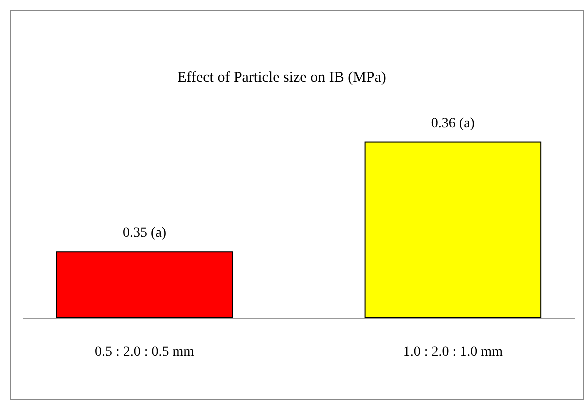 The image size is (584, 400). I want to click on data-label: 0.35 (a), so click(145, 234).